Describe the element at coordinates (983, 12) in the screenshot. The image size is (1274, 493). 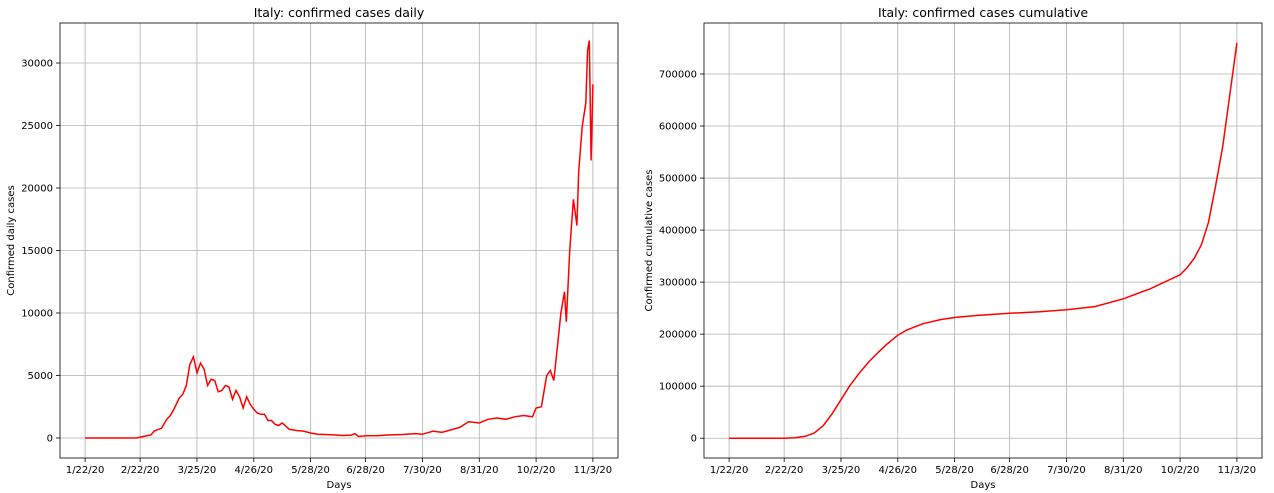
I see `chart-title: Italy: confirmed cases cumulative` at that location.